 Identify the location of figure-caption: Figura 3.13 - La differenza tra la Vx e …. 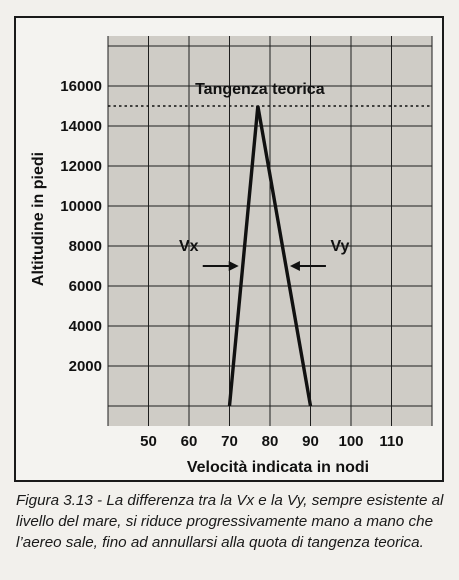
(230, 521).